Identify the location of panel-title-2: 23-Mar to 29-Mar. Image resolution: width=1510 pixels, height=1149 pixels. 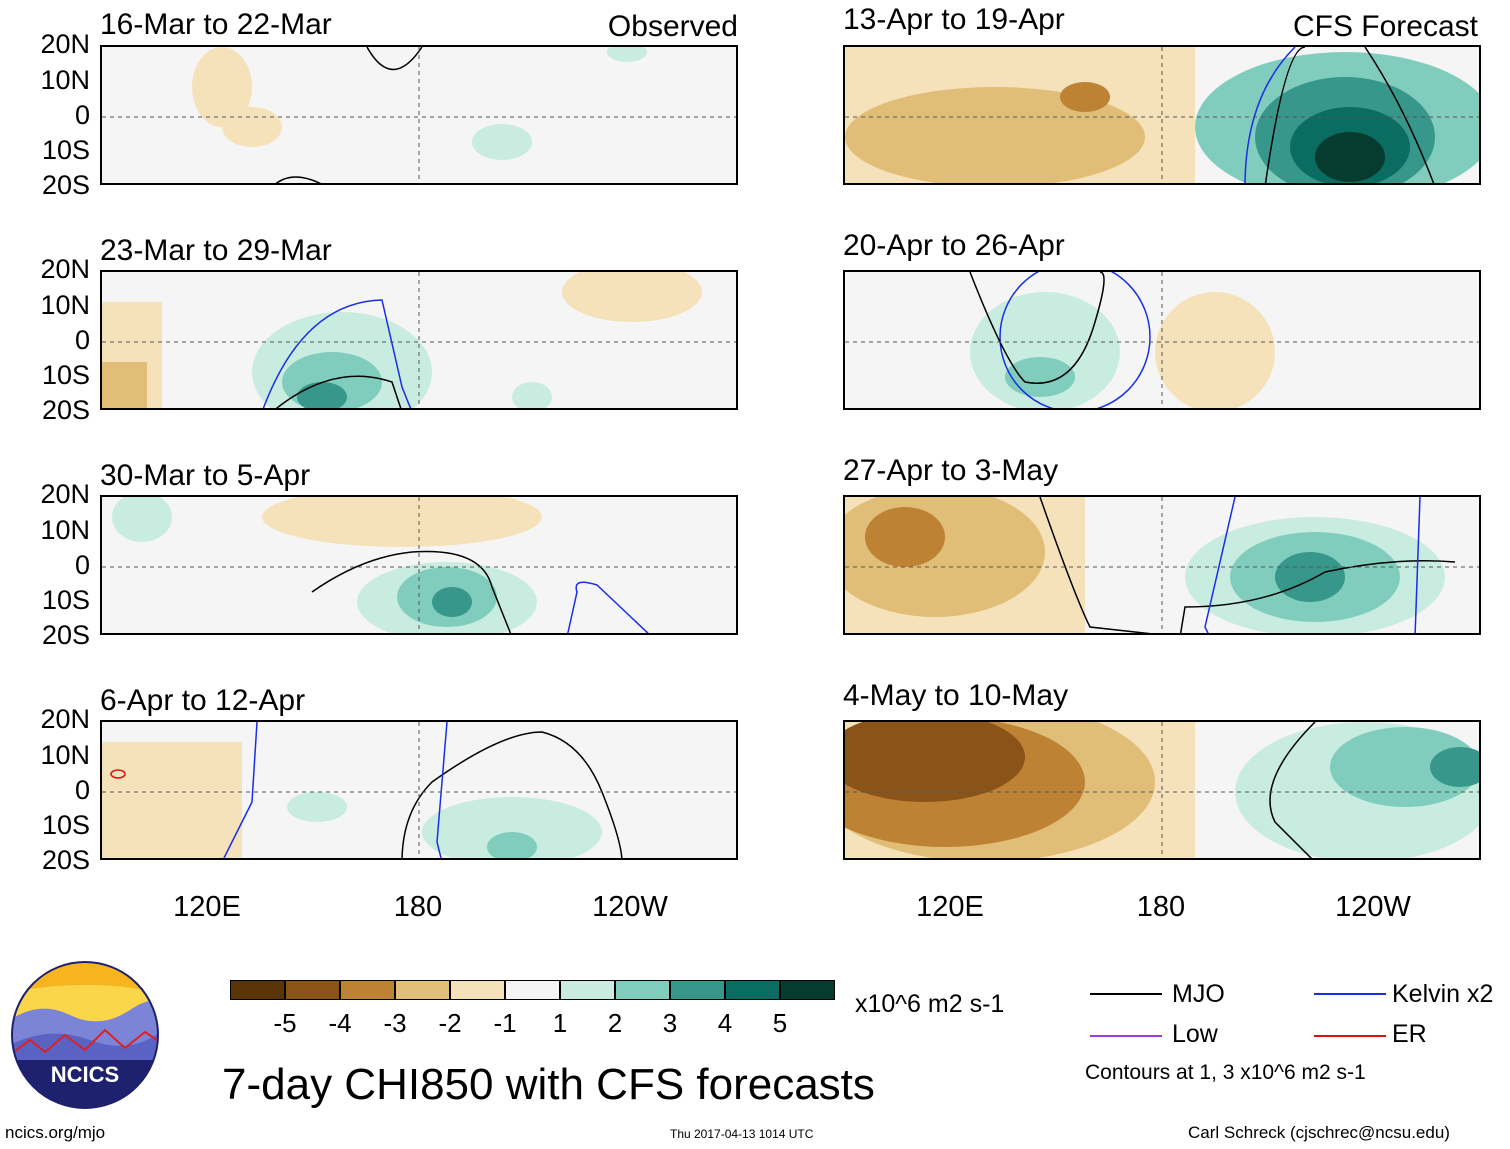
(216, 250).